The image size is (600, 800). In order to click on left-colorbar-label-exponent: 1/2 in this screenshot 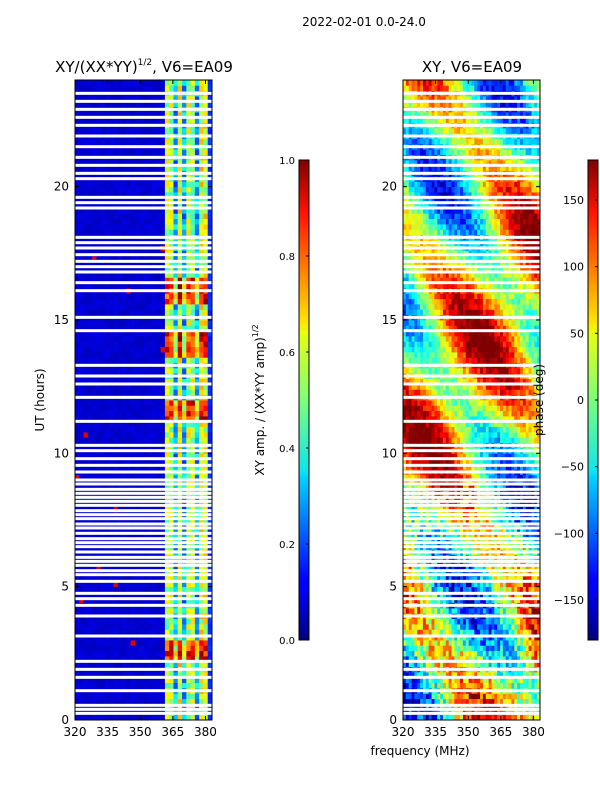, I will do `click(255, 330)`.